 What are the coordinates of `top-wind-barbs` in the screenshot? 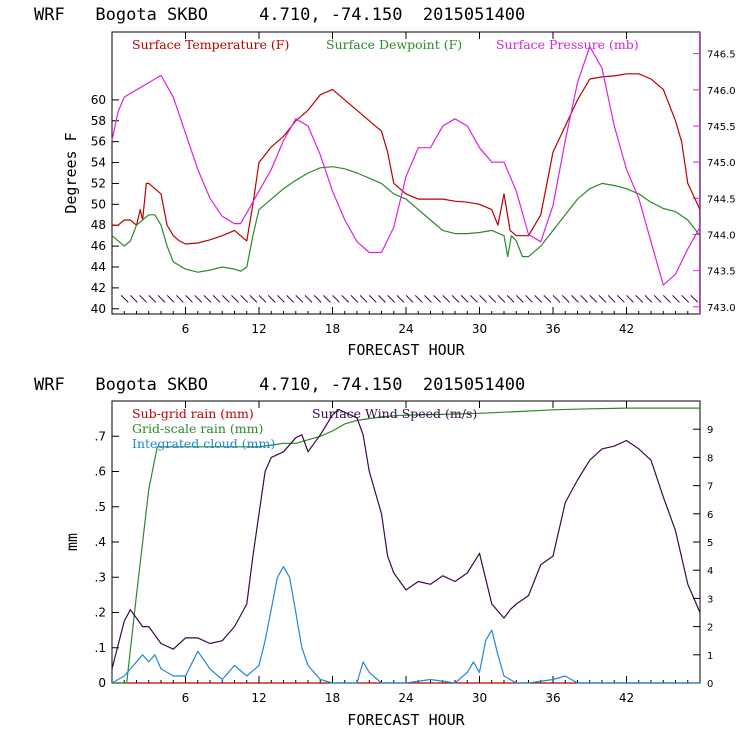 It's located at (409, 299).